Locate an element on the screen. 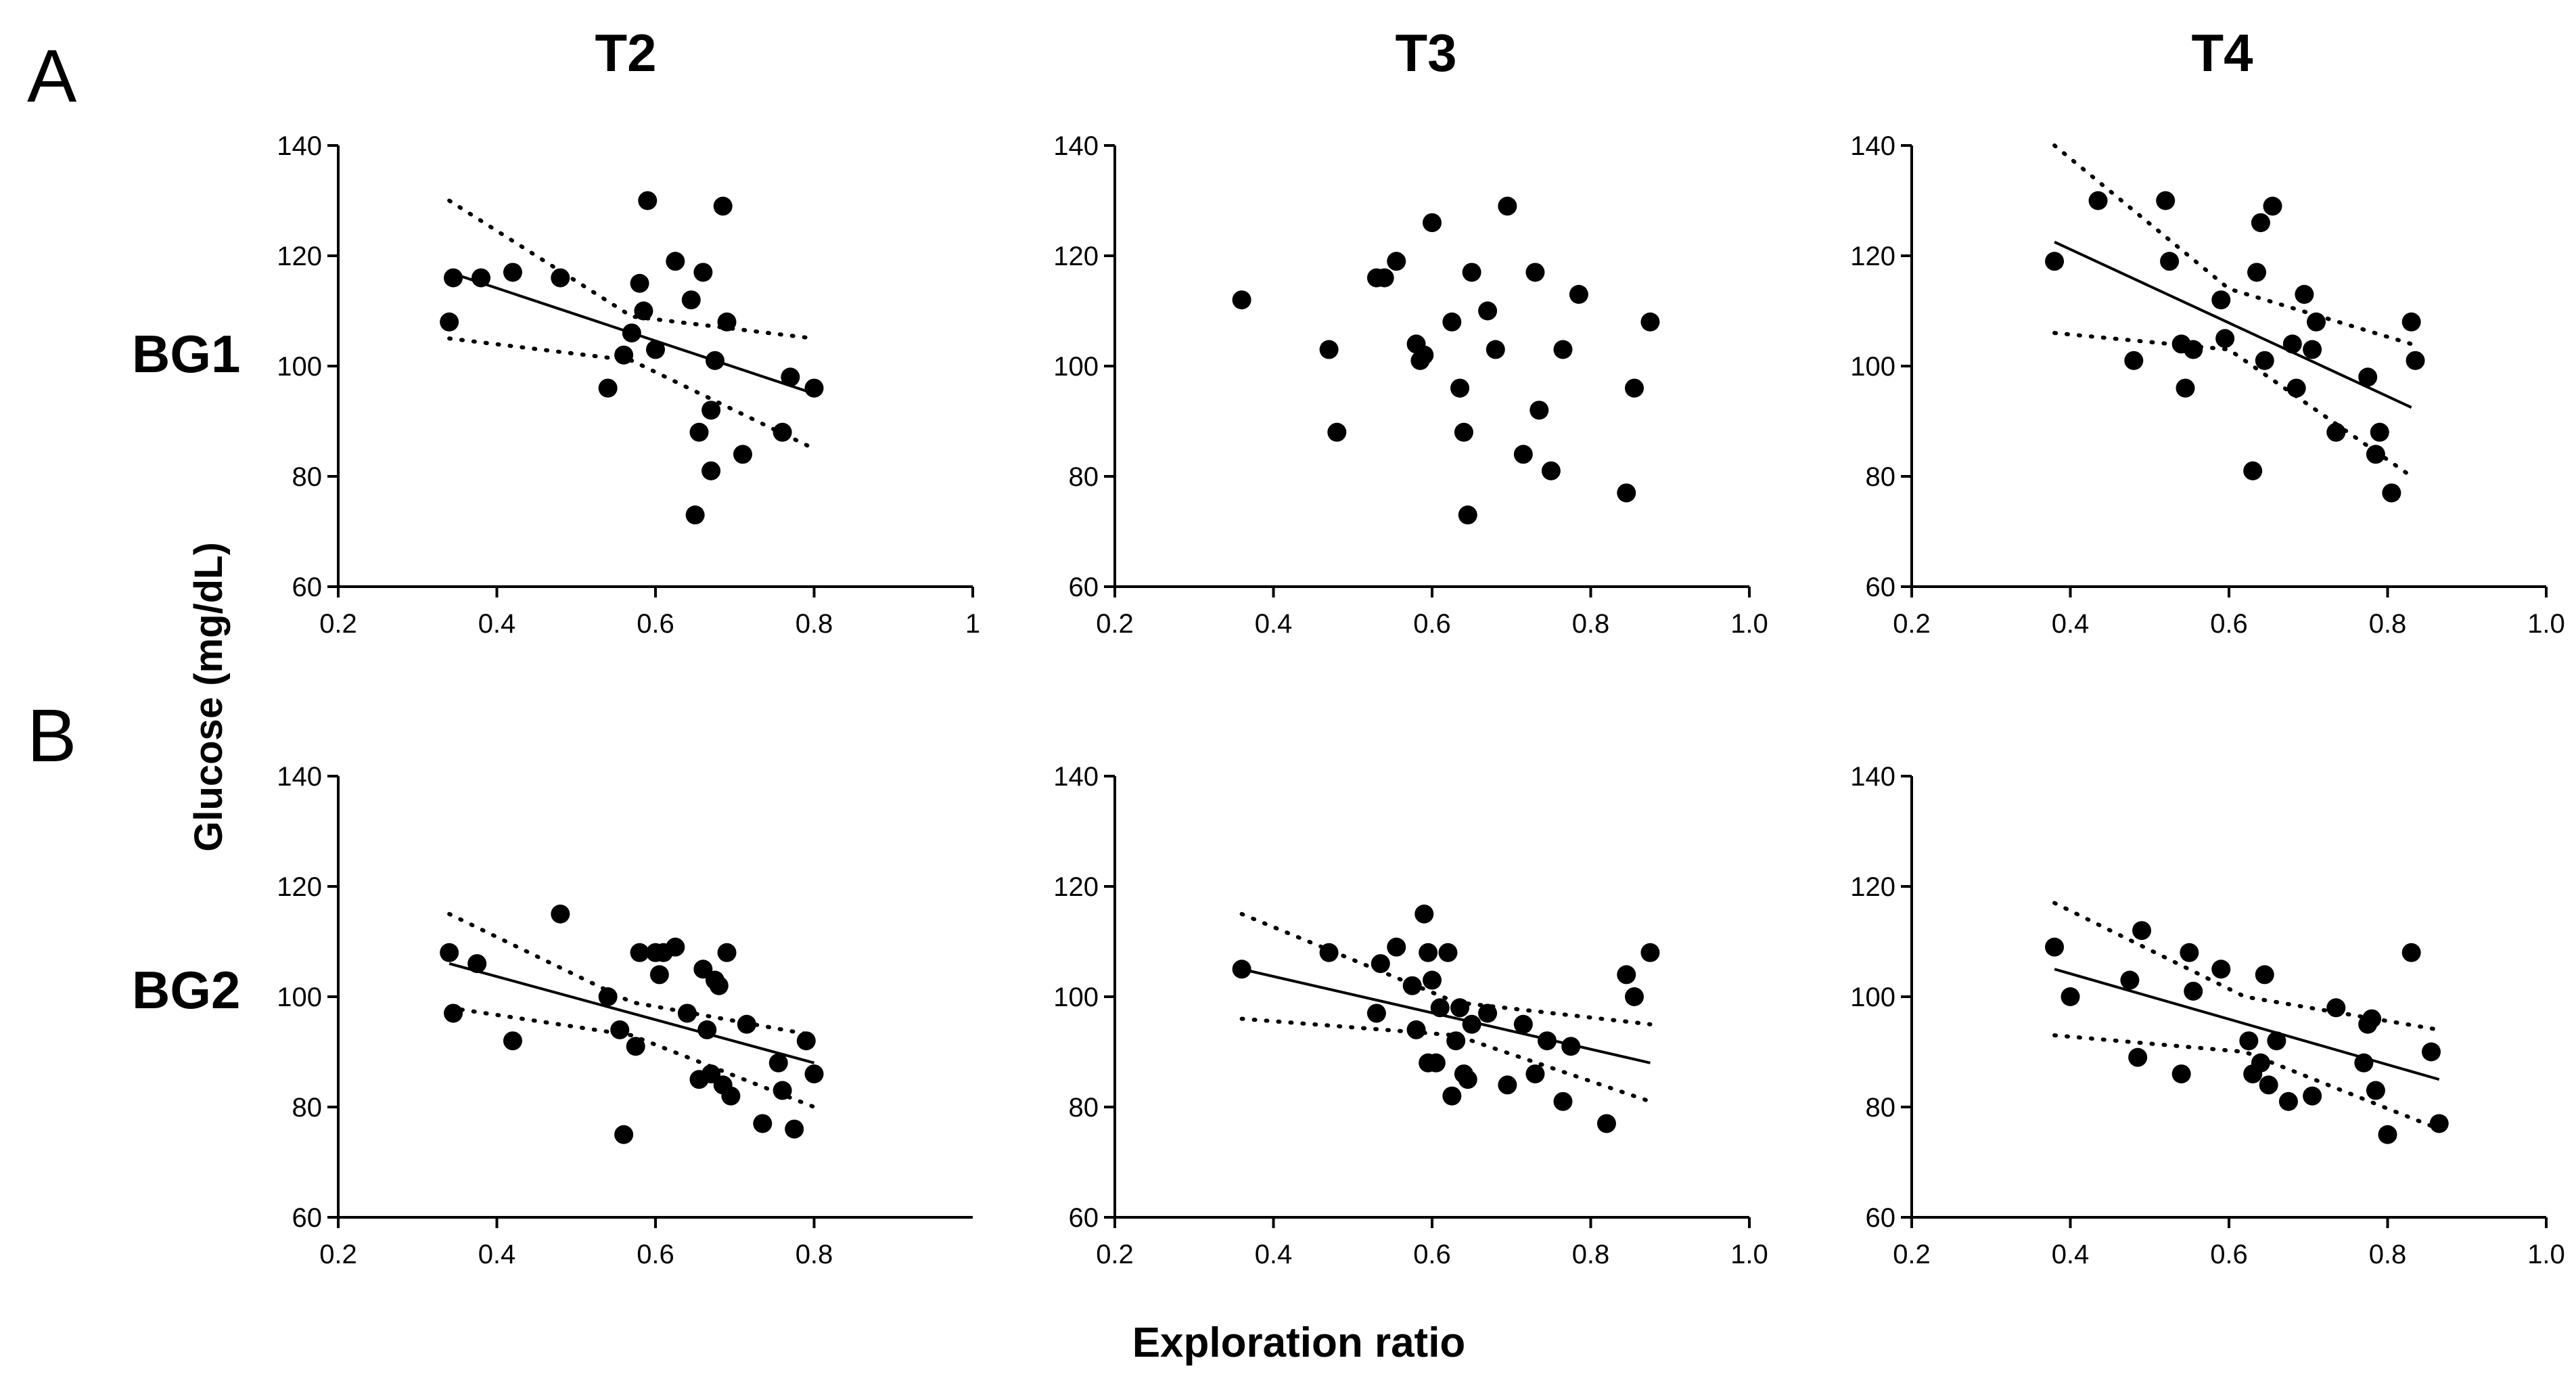  chart-b-t2: 0.2 0.4 0.6 0.8 60 80 100 120 140 is located at coordinates (625, 1015).